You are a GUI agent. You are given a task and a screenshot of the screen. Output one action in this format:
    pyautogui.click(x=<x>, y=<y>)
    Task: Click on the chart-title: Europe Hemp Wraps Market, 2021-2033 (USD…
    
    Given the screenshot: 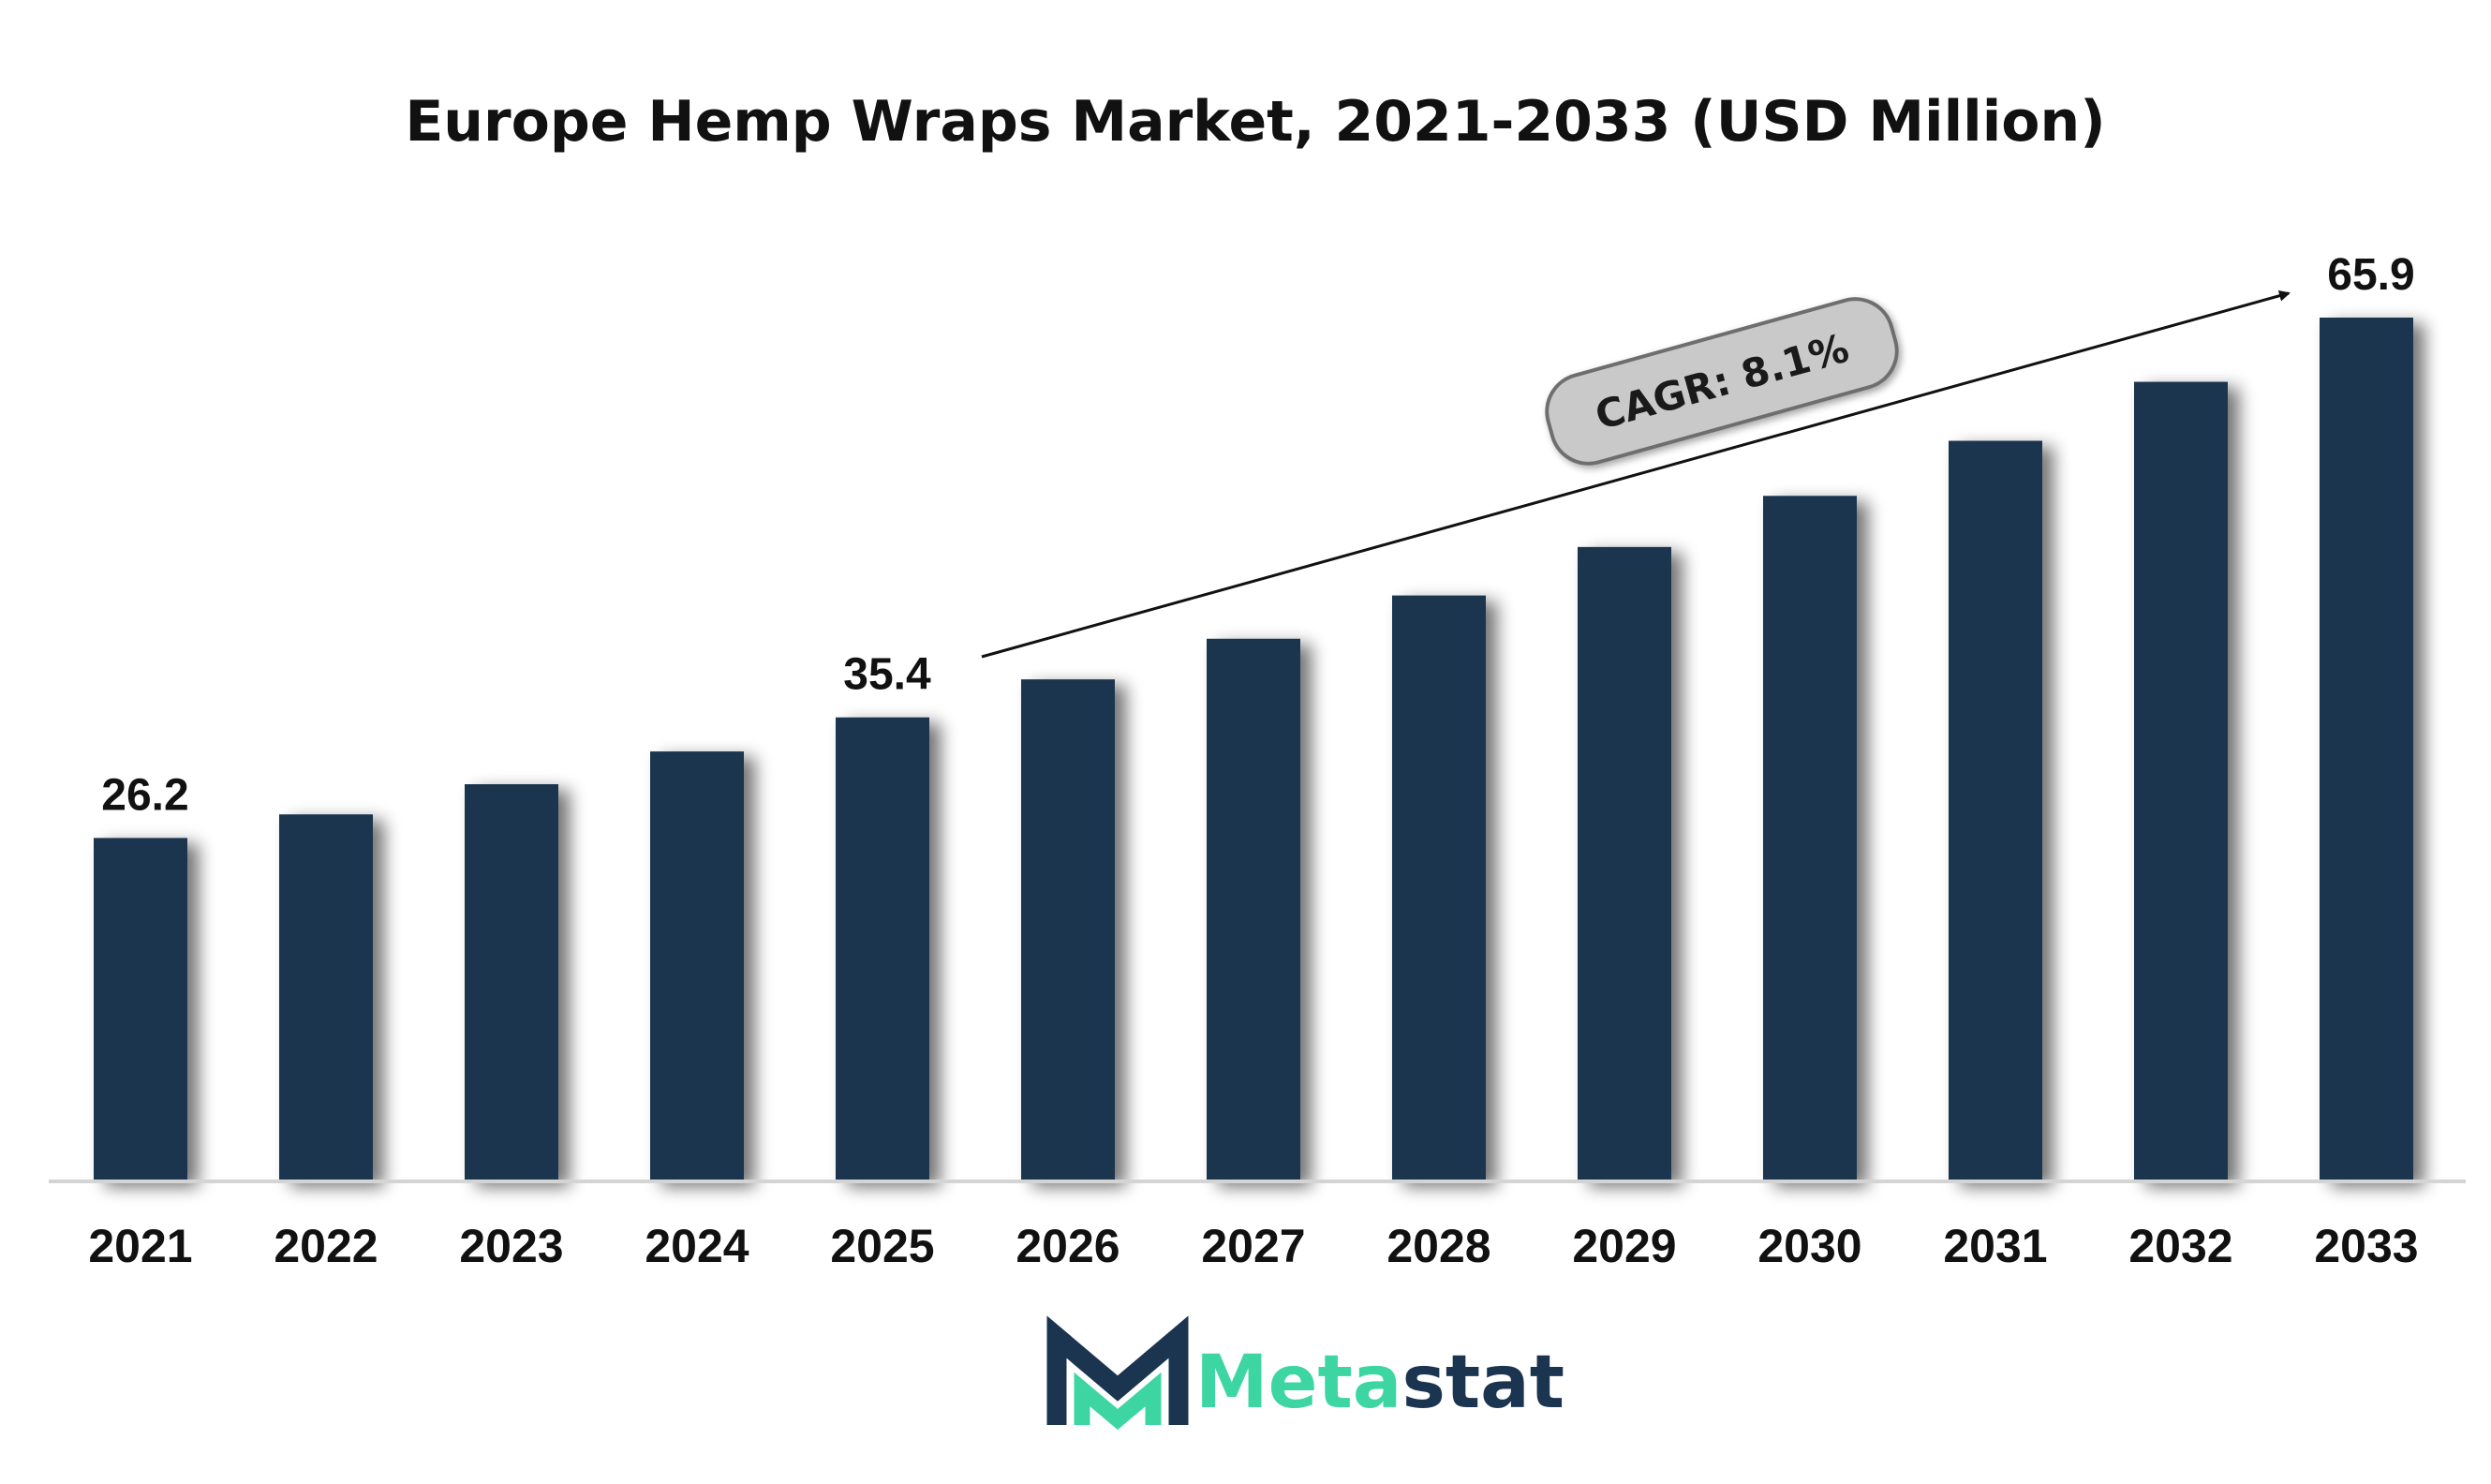 What is the action you would take?
    pyautogui.click(x=1255, y=122)
    